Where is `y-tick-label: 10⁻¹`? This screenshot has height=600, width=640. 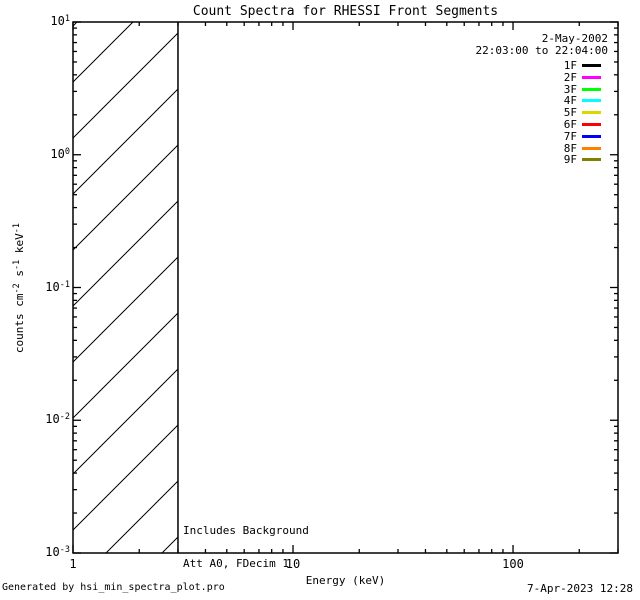 y-tick-label: 10⁻¹ is located at coordinates (57, 286).